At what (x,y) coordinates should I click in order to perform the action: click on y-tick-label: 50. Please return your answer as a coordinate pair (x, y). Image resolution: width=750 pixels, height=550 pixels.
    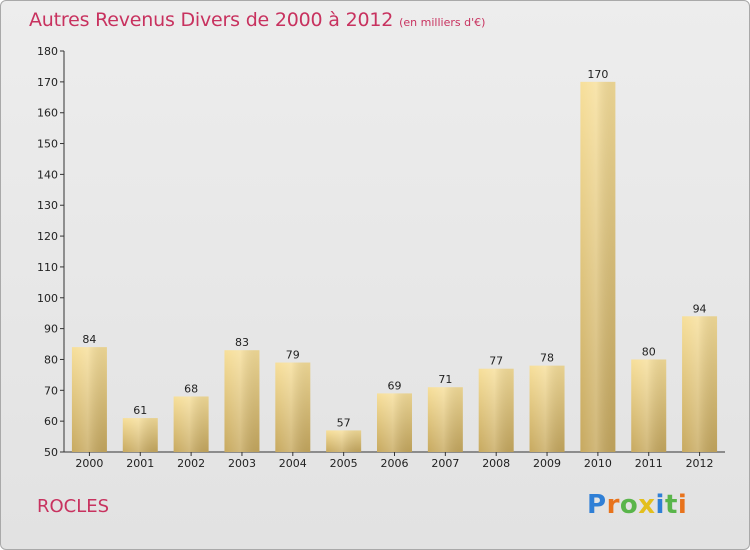
    Looking at the image, I should click on (51, 452).